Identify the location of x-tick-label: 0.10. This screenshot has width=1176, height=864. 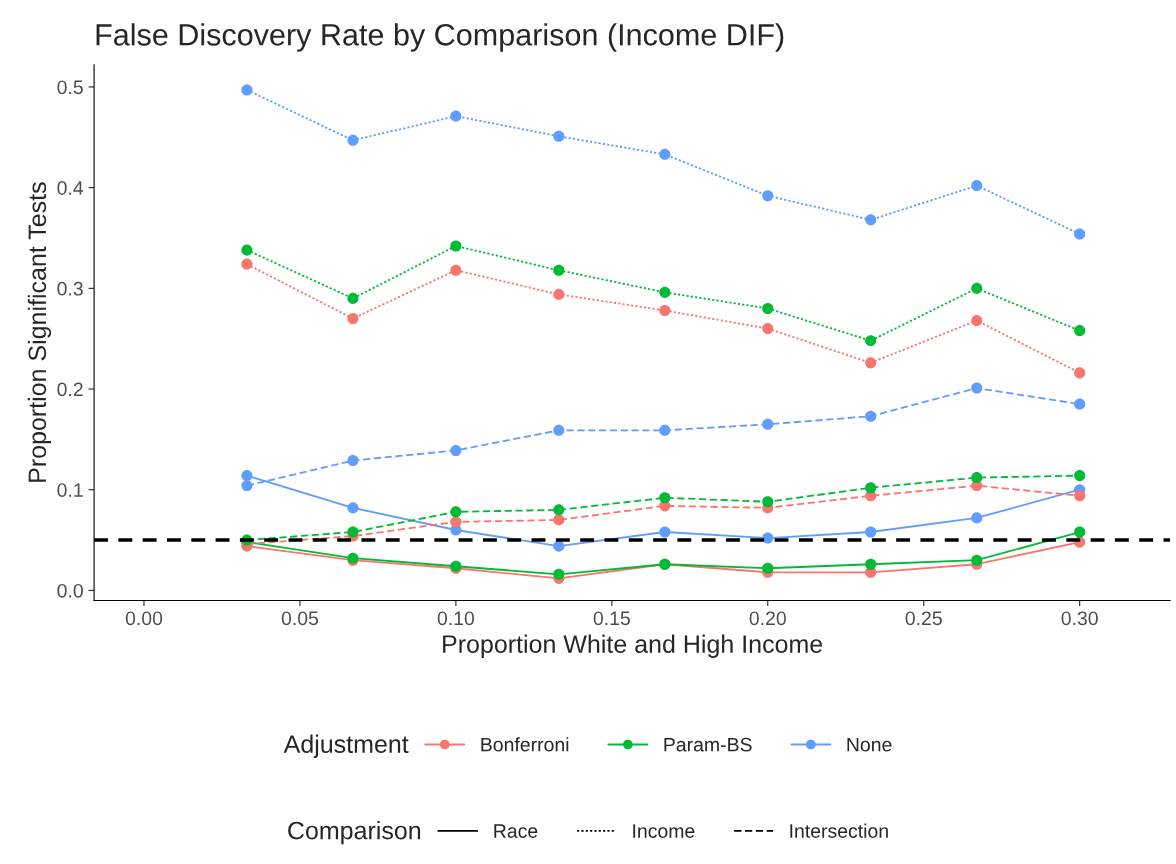
(456, 618).